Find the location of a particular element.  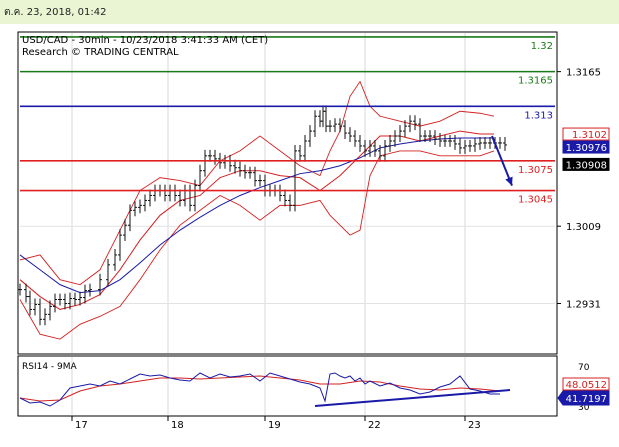

top-status-bar: ต.ค. 23, 2018, 01:42 is located at coordinates (309, 12).